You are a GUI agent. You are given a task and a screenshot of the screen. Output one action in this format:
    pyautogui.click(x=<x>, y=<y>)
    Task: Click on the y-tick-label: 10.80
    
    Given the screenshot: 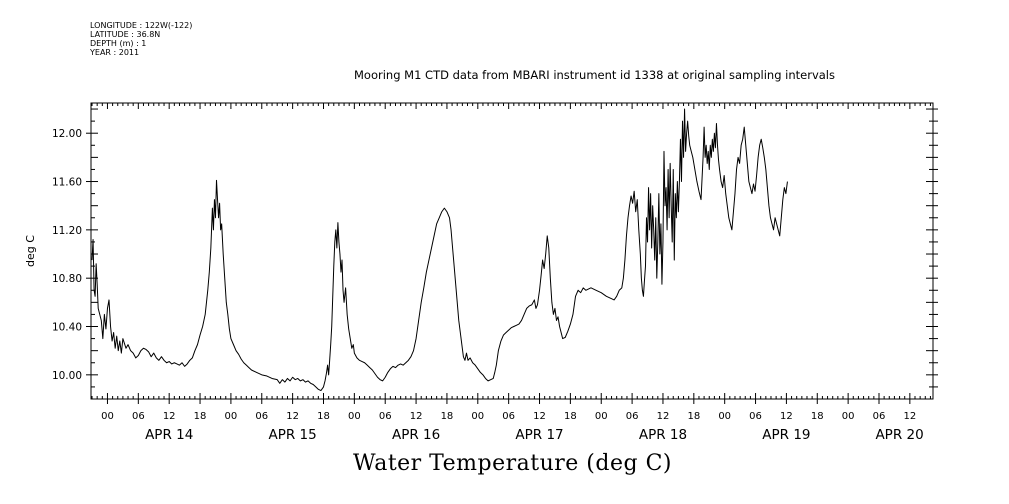 What is the action you would take?
    pyautogui.click(x=67, y=279)
    